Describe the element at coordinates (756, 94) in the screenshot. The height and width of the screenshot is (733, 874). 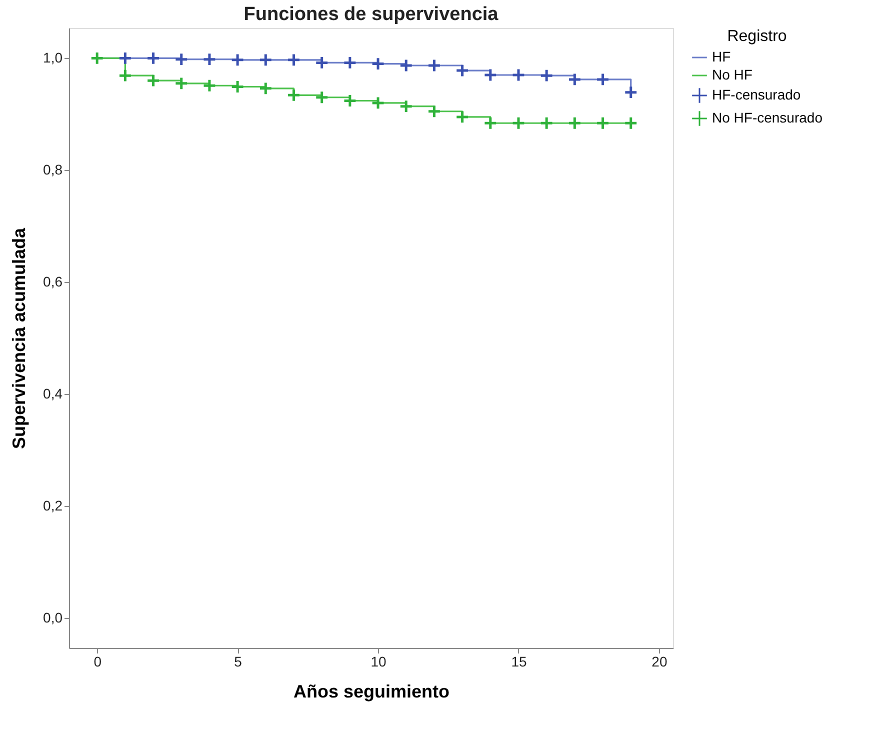
I see `legend-label: HF-censurado` at that location.